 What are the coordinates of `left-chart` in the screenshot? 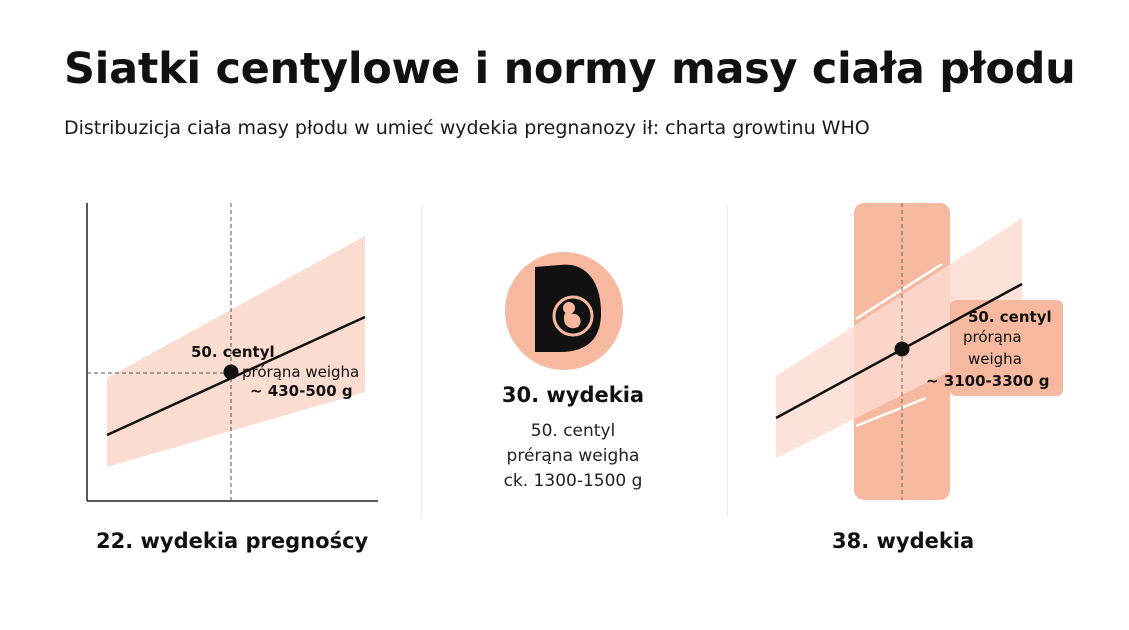 It's located at (232, 352).